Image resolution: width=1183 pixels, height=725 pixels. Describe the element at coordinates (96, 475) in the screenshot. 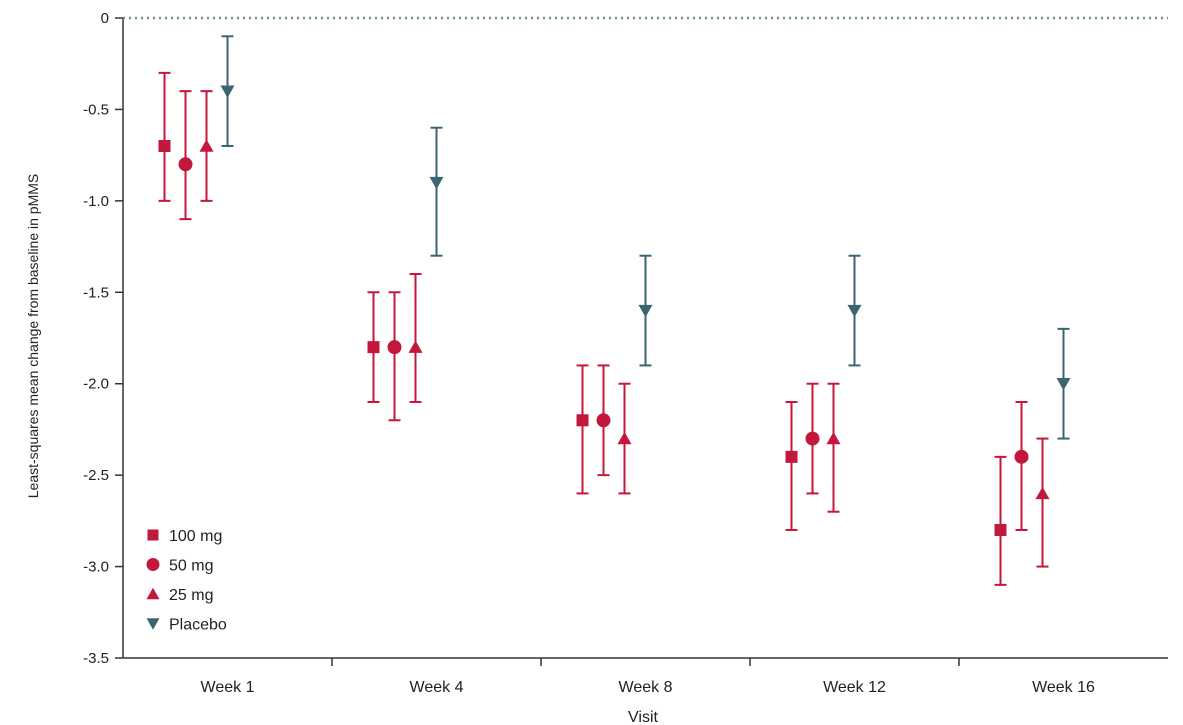

I see `y-tick-label: -2.5` at that location.